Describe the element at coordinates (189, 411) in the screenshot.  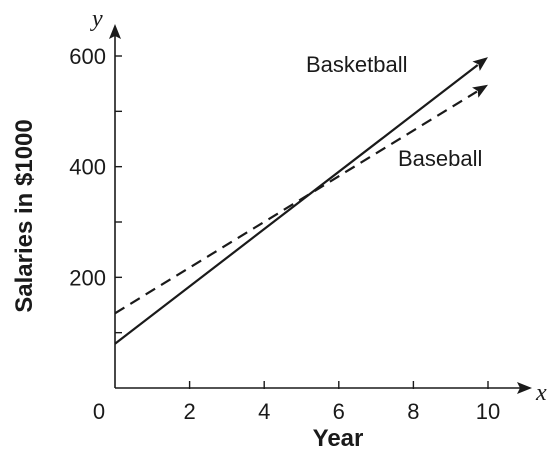
I see `x-tick-label: 2` at that location.